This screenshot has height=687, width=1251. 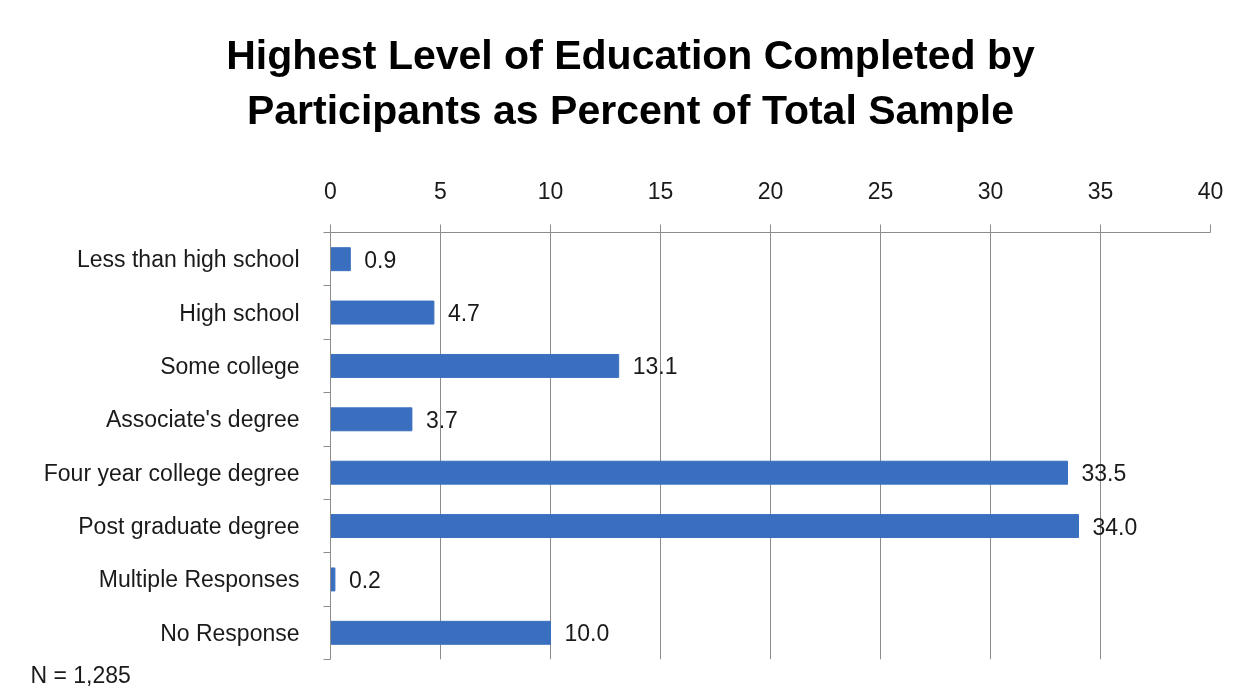 I want to click on y-tick-label: Four year college degree, so click(x=171, y=472).